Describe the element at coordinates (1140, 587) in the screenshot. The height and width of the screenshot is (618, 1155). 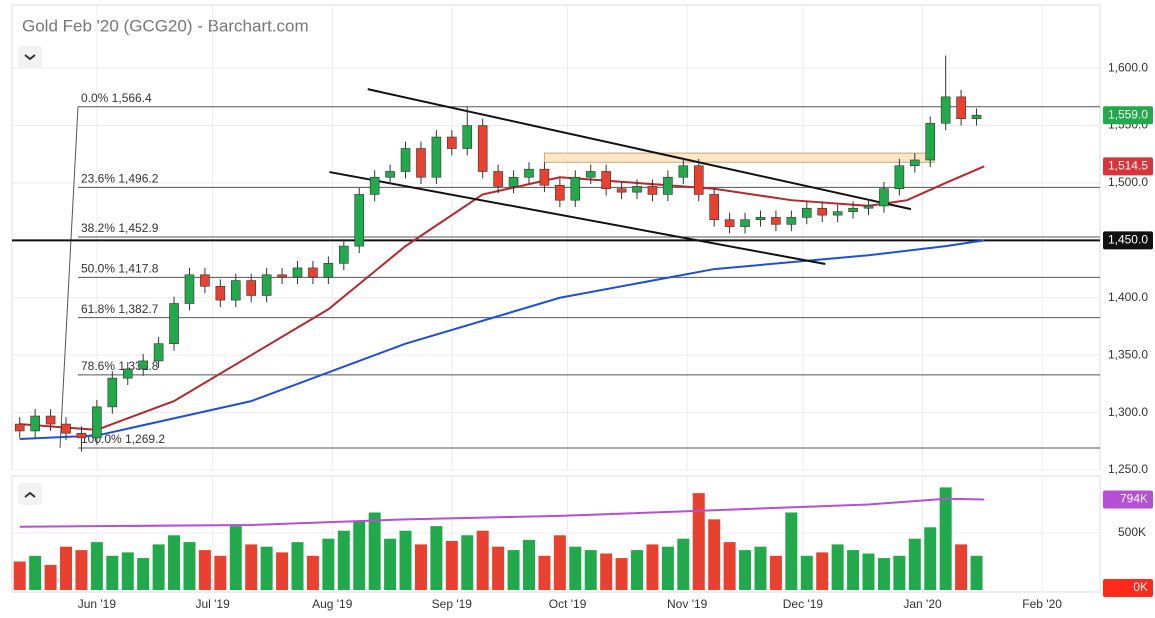
I see `value-badge-label: 0K` at that location.